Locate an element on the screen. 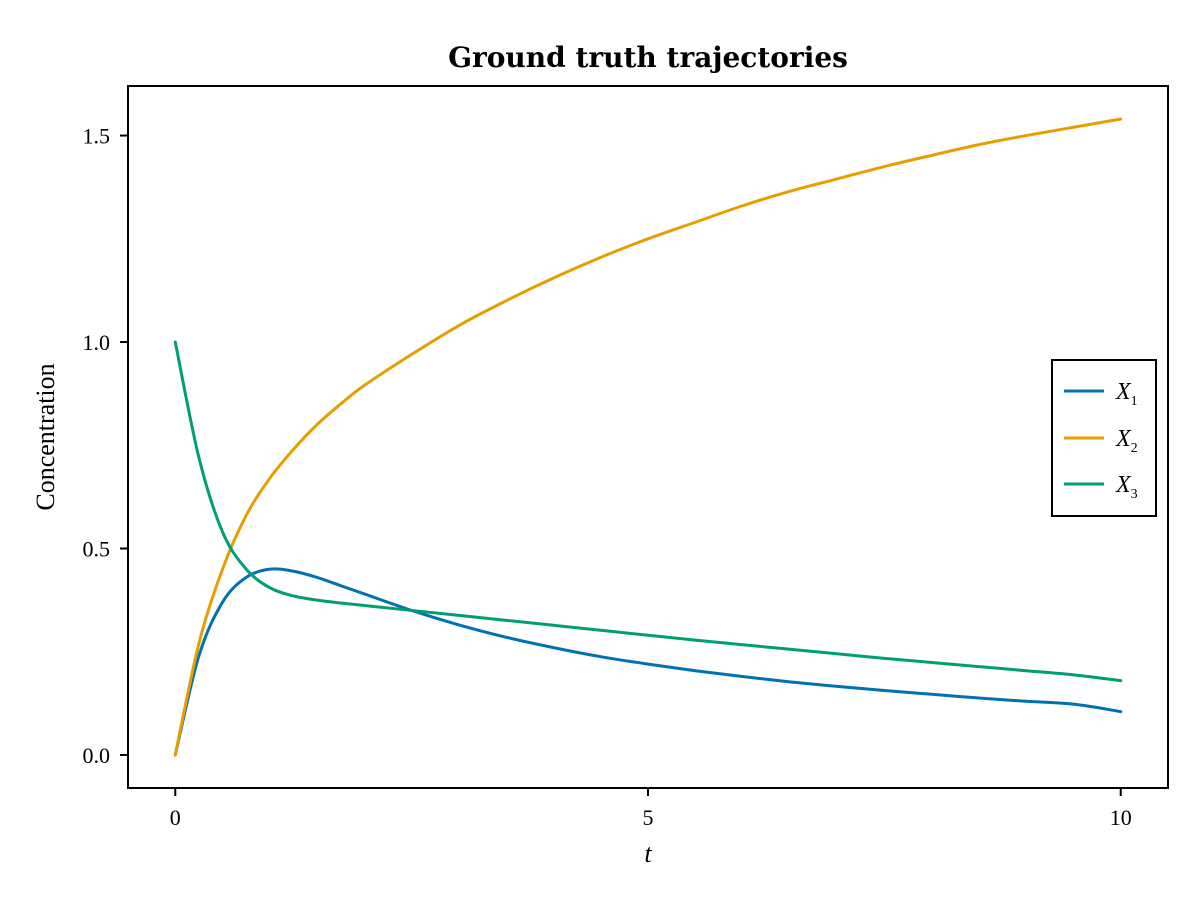 The height and width of the screenshot is (900, 1200). y-axis: 0.0 0.5 1.0 1.5 is located at coordinates (105, 446).